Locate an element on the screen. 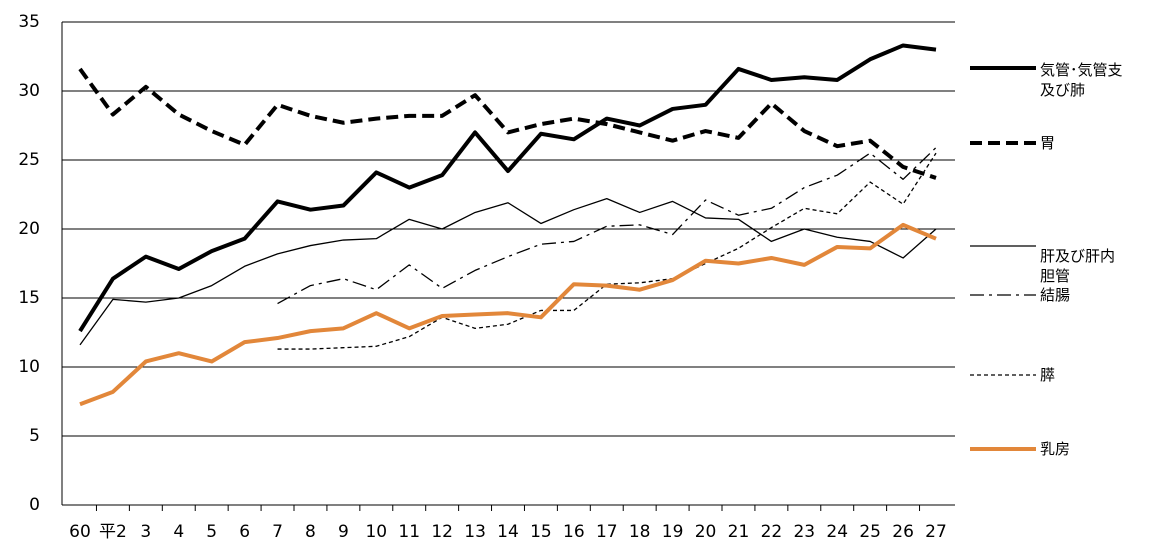 This screenshot has height=549, width=1154. y-tick-label: 30 is located at coordinates (29, 91).